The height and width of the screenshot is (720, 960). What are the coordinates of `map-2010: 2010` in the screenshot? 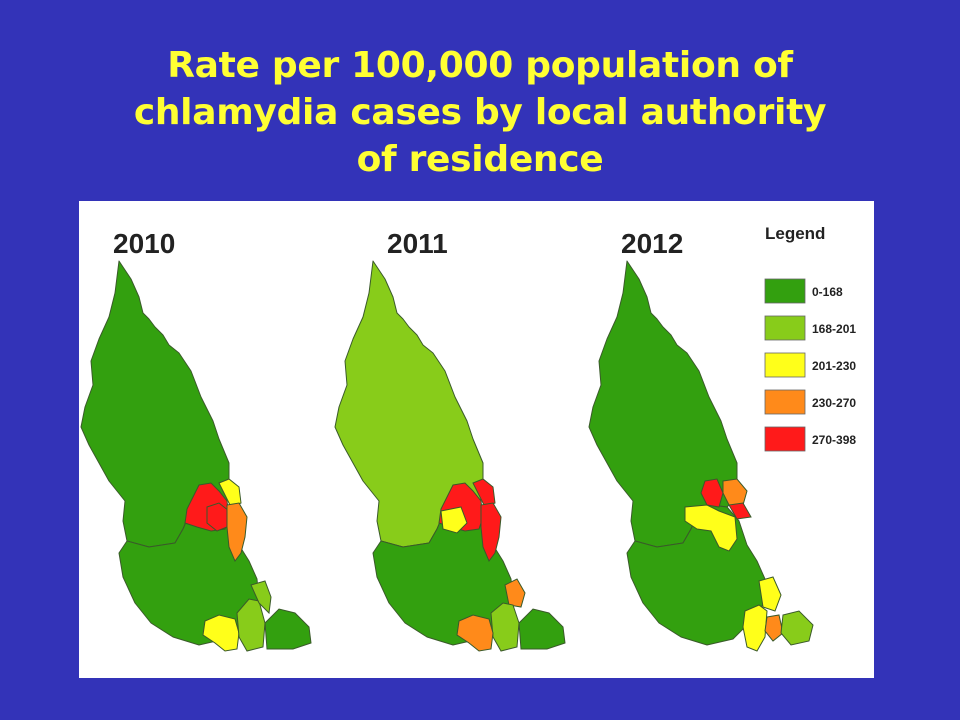 It's located at (196, 440).